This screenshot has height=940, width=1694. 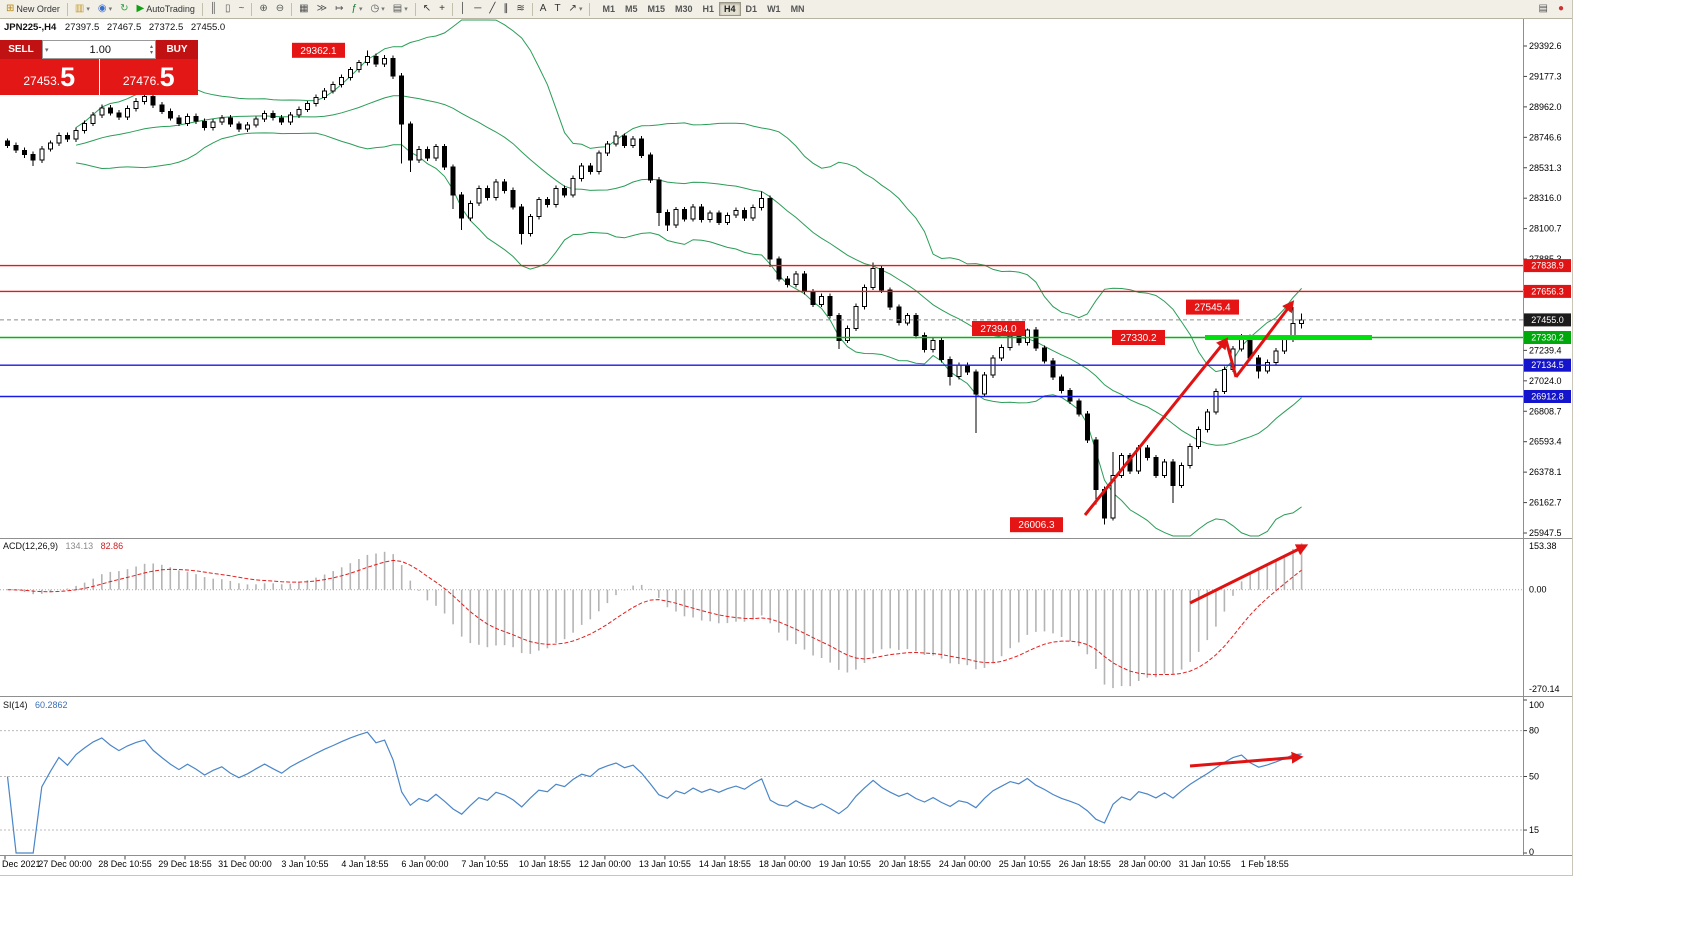 What do you see at coordinates (105, 9) in the screenshot?
I see `profiles-button: ◉ ▾` at bounding box center [105, 9].